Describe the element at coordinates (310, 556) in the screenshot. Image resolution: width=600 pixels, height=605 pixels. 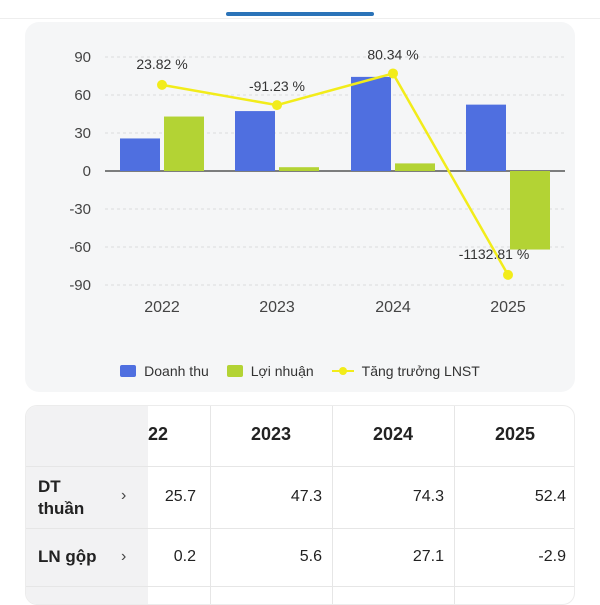
I see `cell-2023: 5.6` at that location.